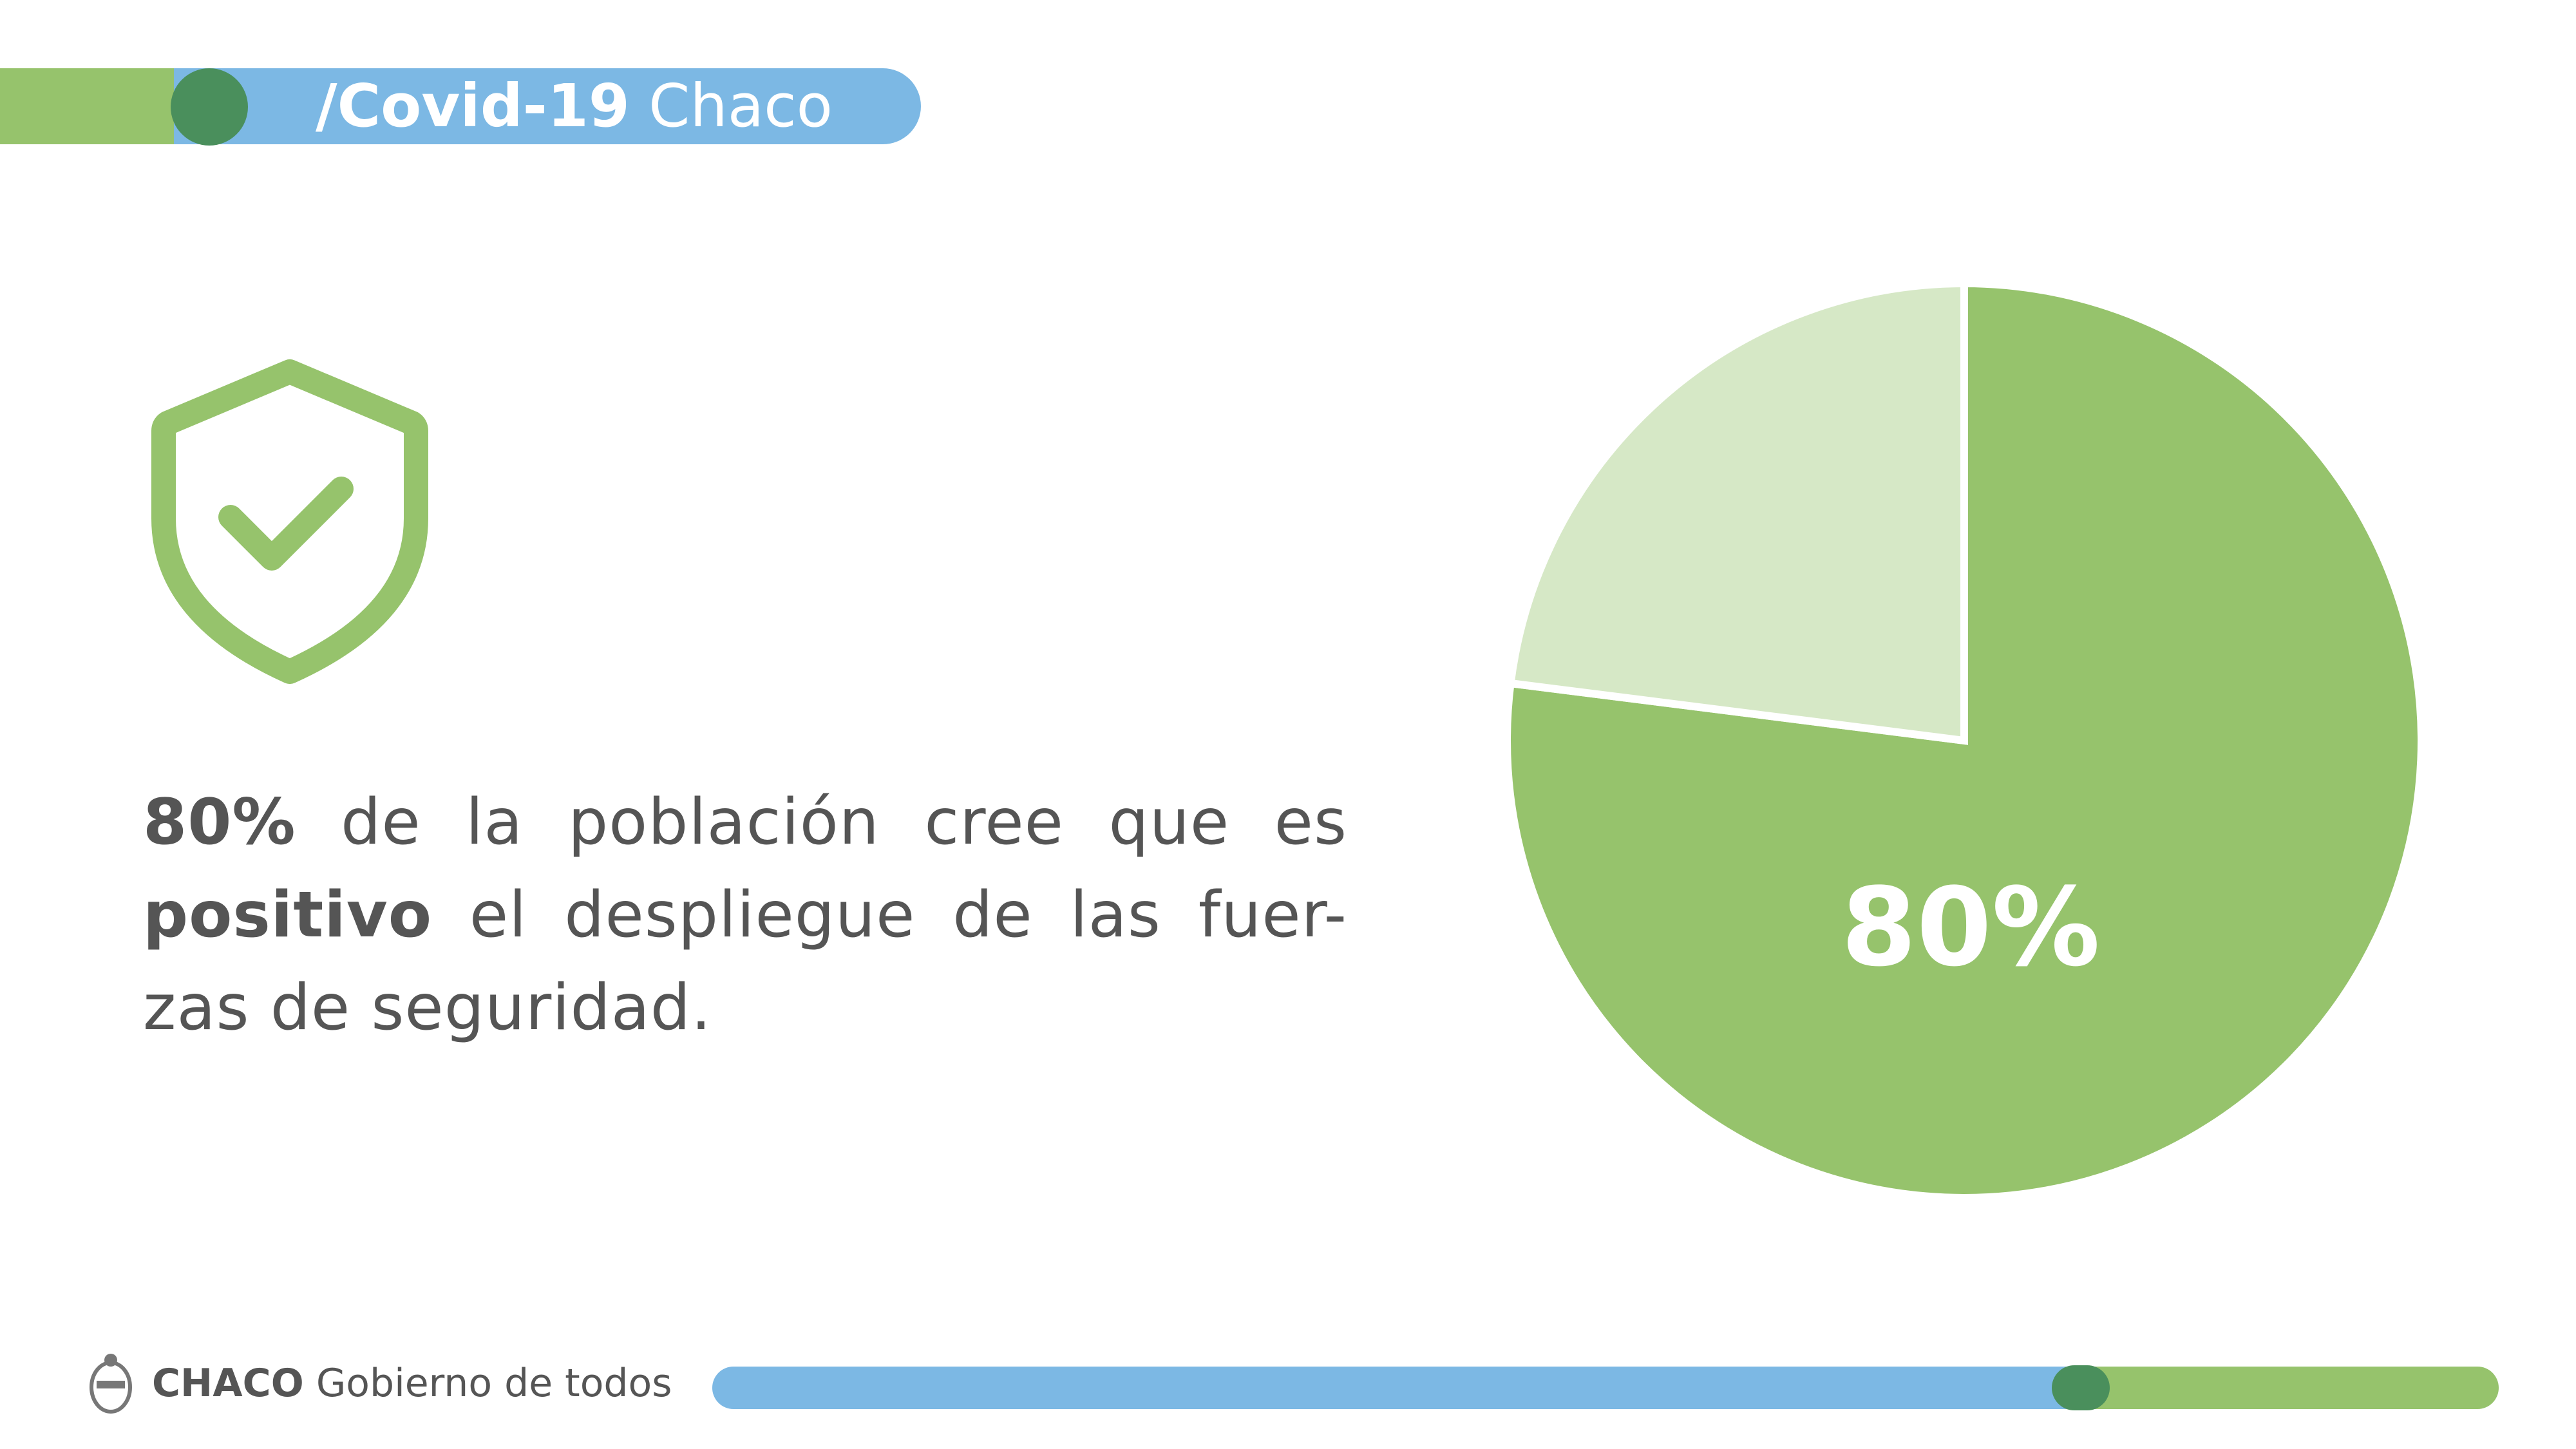  What do you see at coordinates (473, 105) in the screenshot?
I see `header-title-bold: /Covid-19` at bounding box center [473, 105].